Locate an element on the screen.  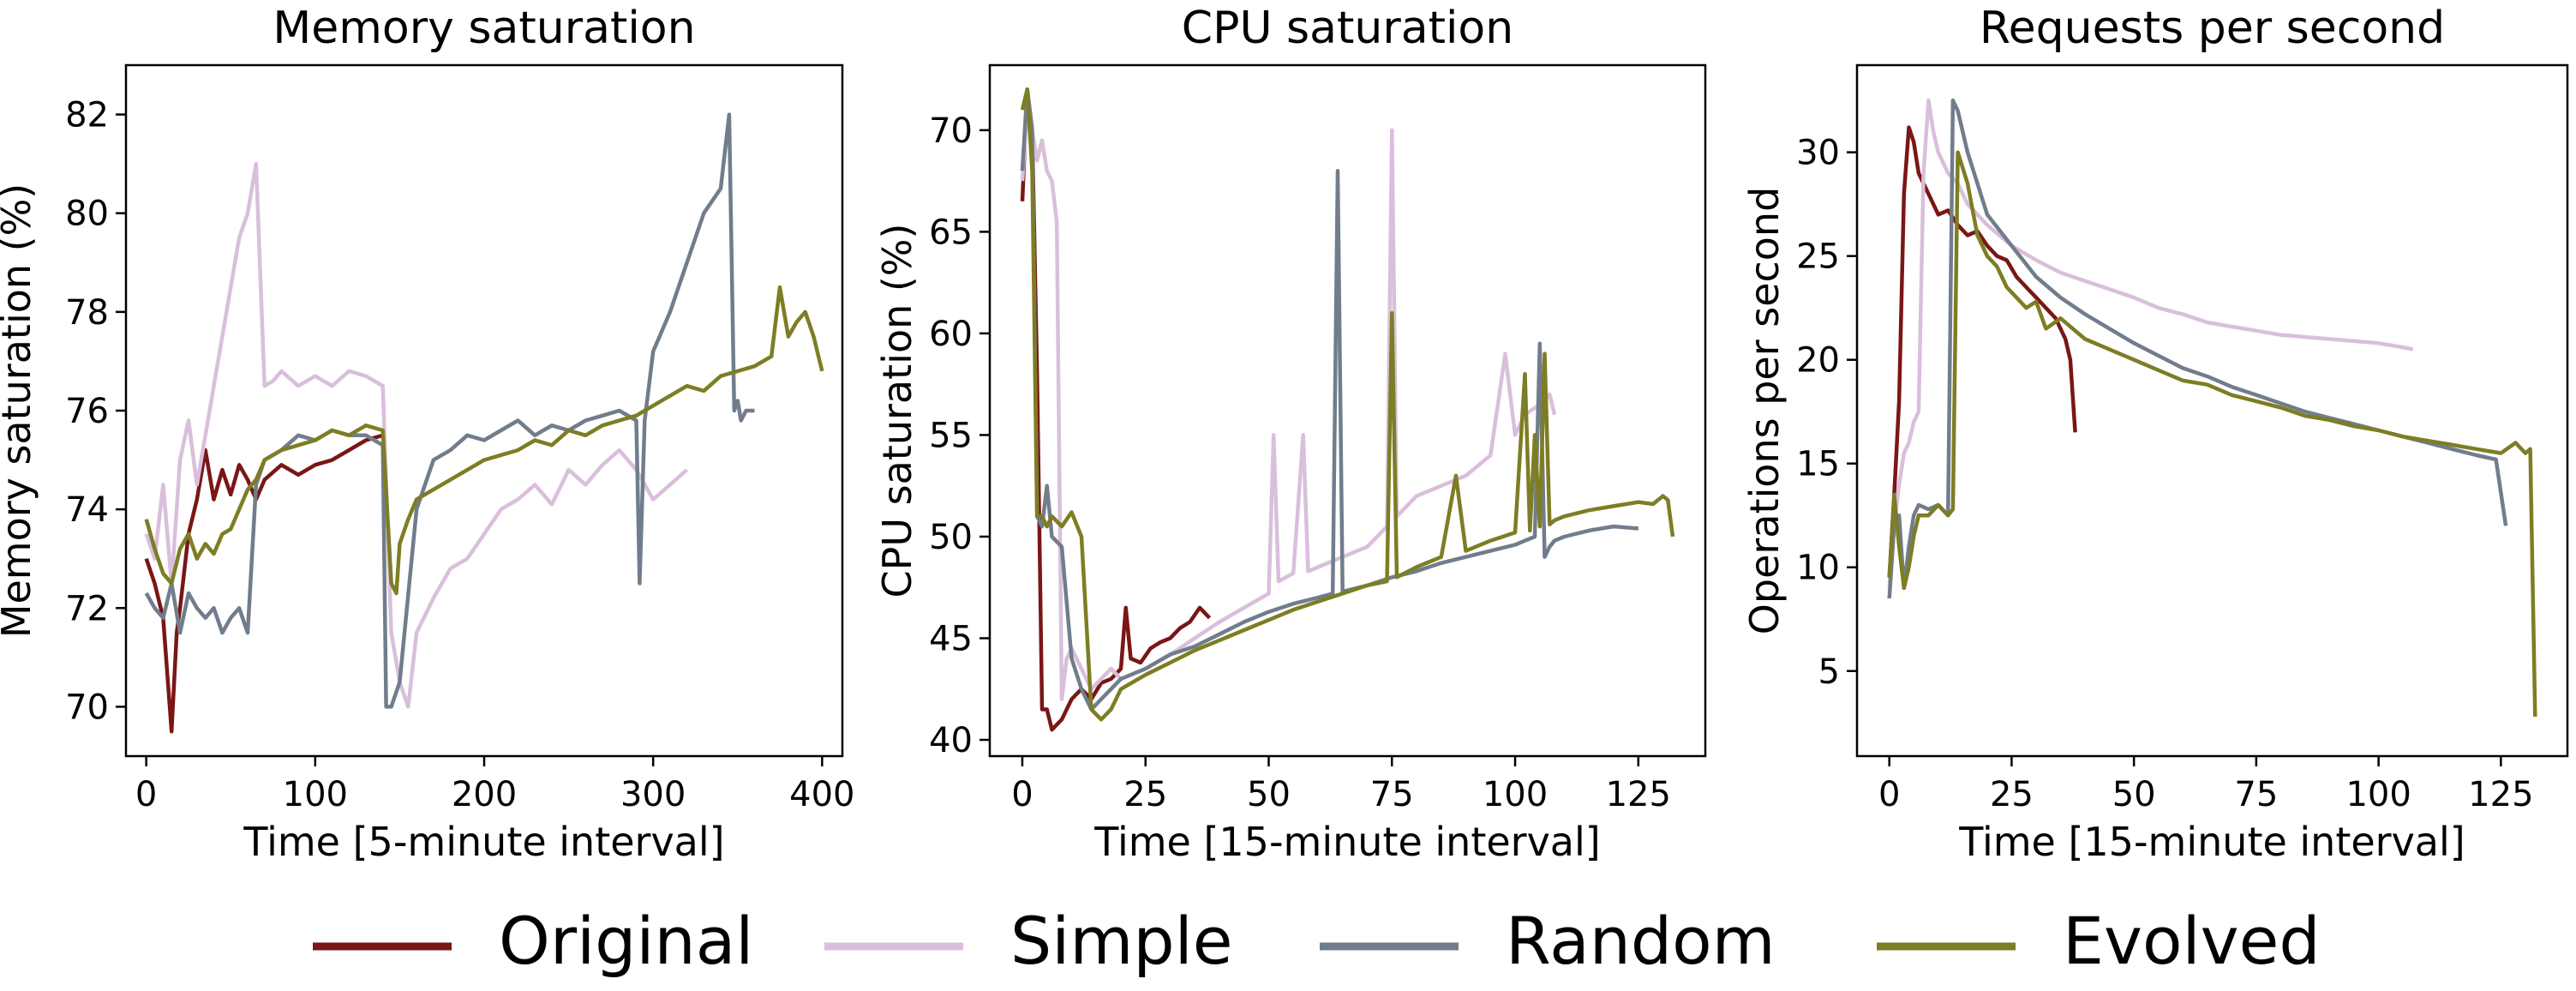
y-tick-label: 65 is located at coordinates (951, 233).